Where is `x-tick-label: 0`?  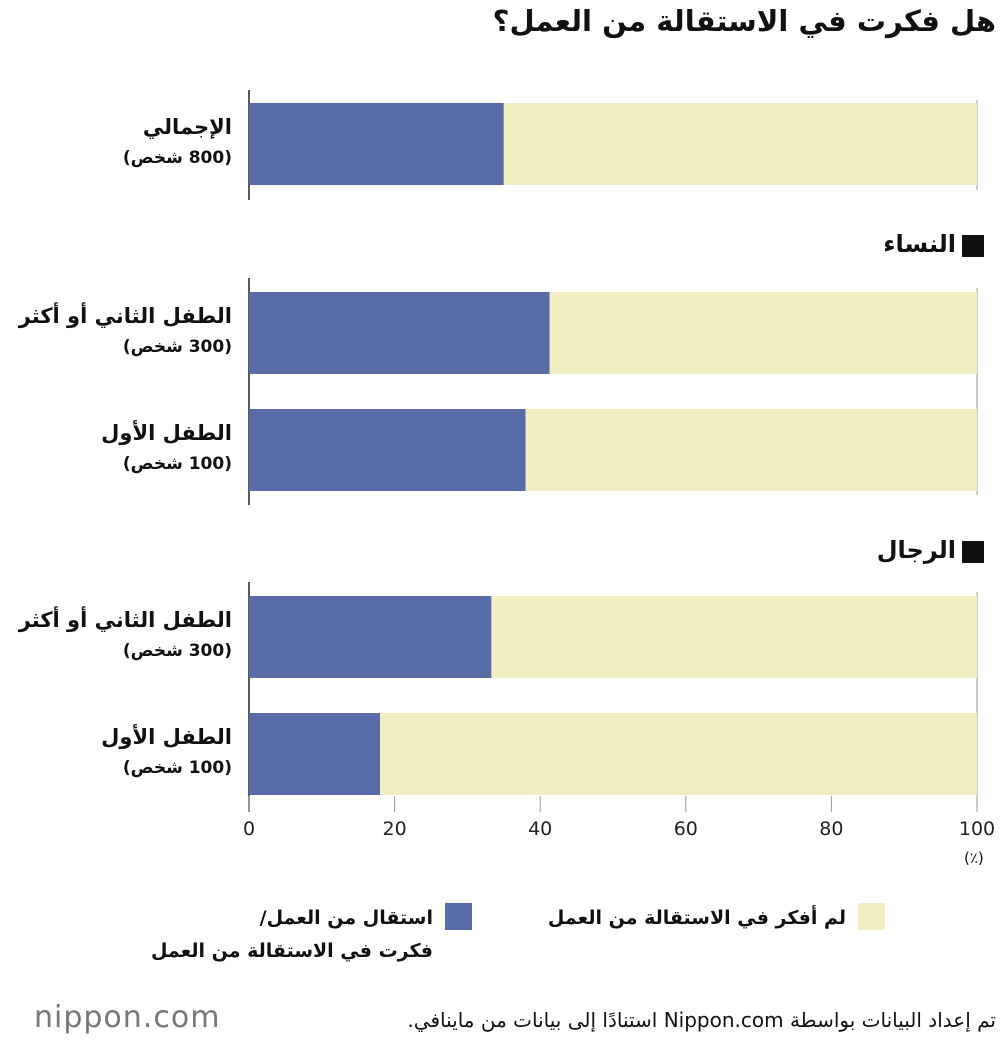
x-tick-label: 0 is located at coordinates (249, 829).